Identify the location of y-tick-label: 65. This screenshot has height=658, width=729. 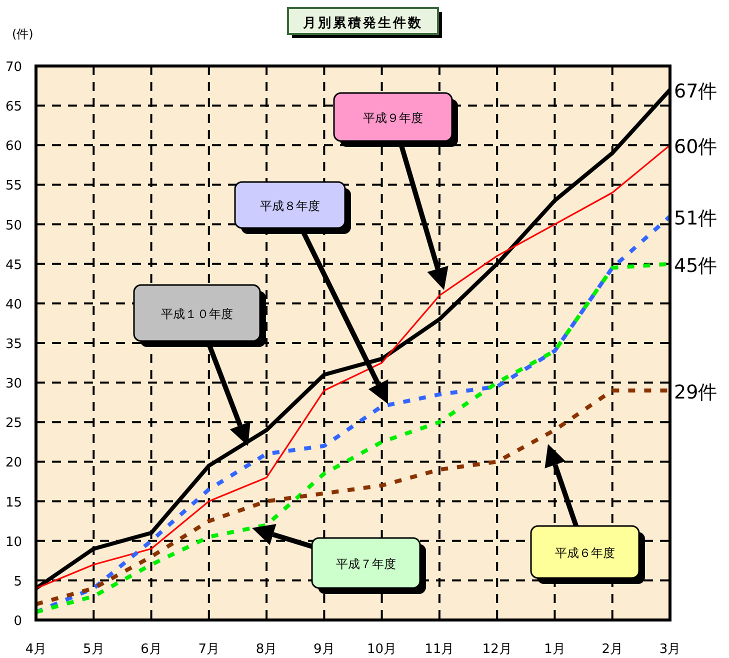
(13, 107).